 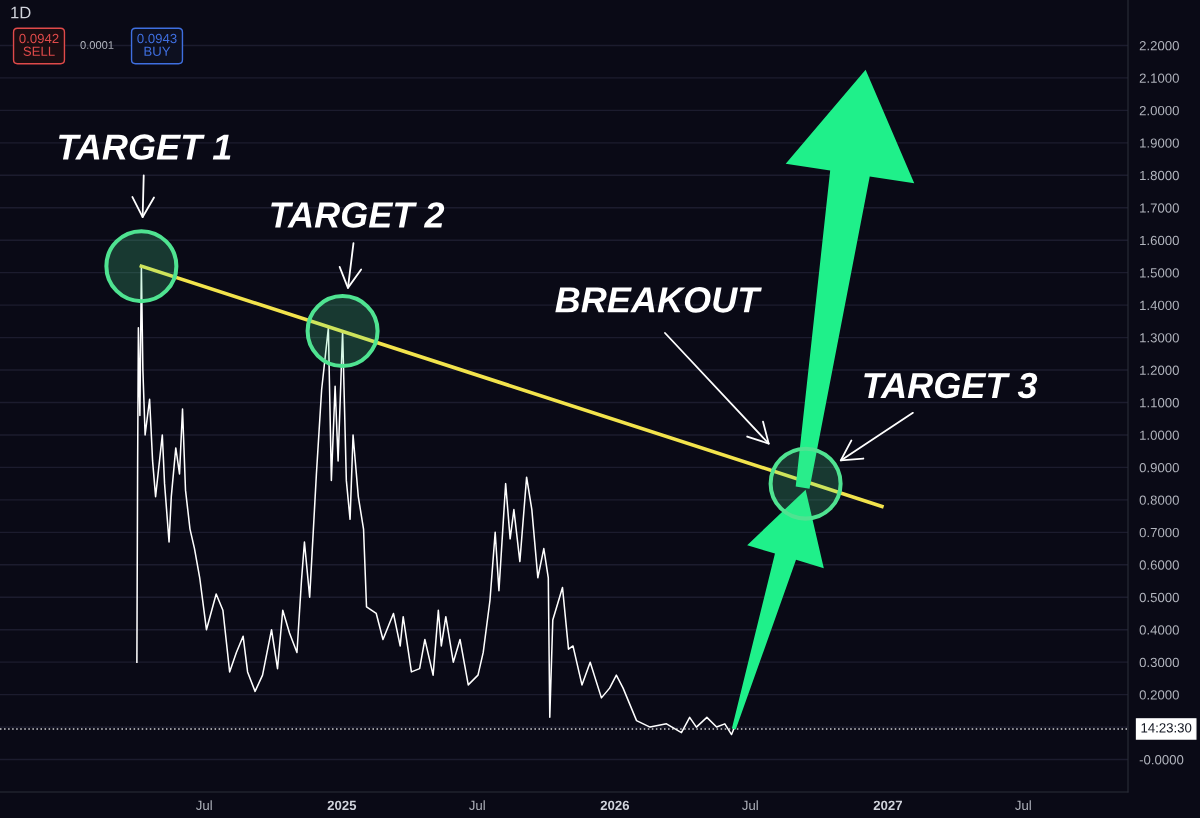 I want to click on y-tick-label: 1.4000, so click(x=1159, y=305).